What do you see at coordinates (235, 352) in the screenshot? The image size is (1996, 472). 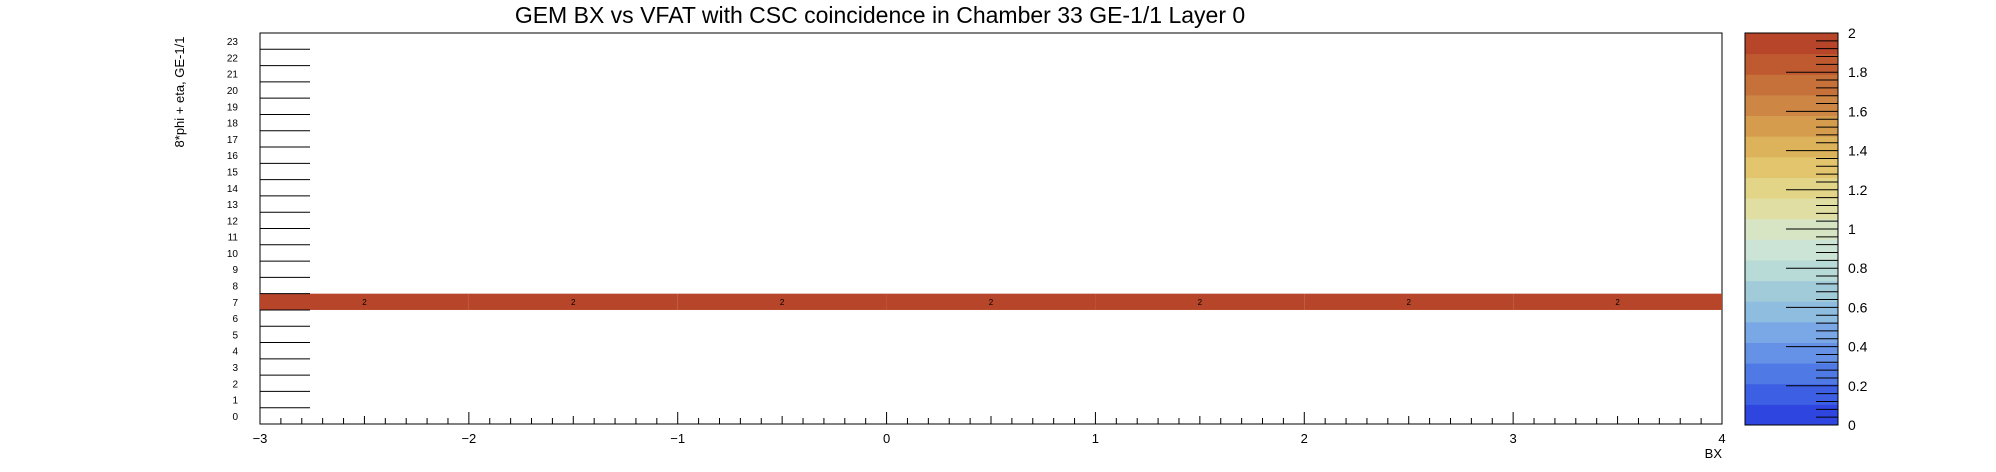 I see `y-tick-label: 4` at bounding box center [235, 352].